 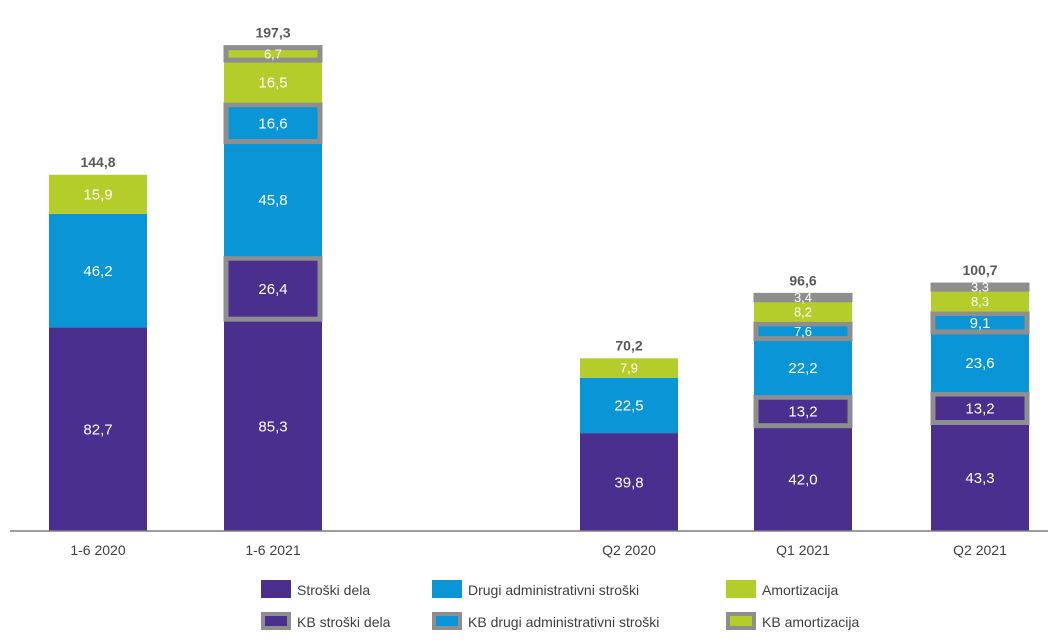 What do you see at coordinates (629, 550) in the screenshot?
I see `x-tick-label: Q2 2020` at bounding box center [629, 550].